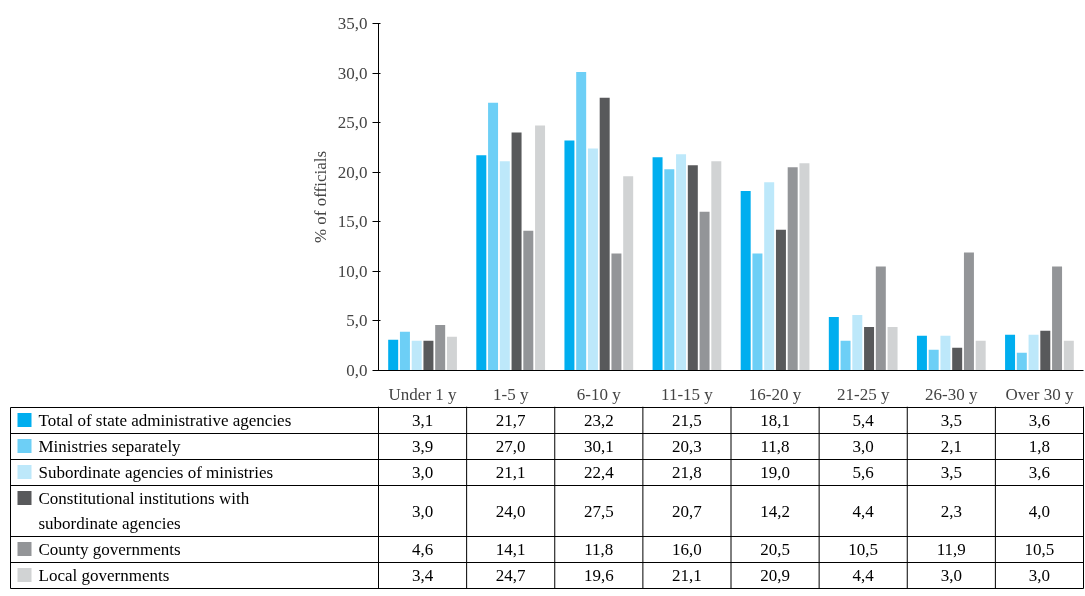  I want to click on data-label: 23,2, so click(598, 420).